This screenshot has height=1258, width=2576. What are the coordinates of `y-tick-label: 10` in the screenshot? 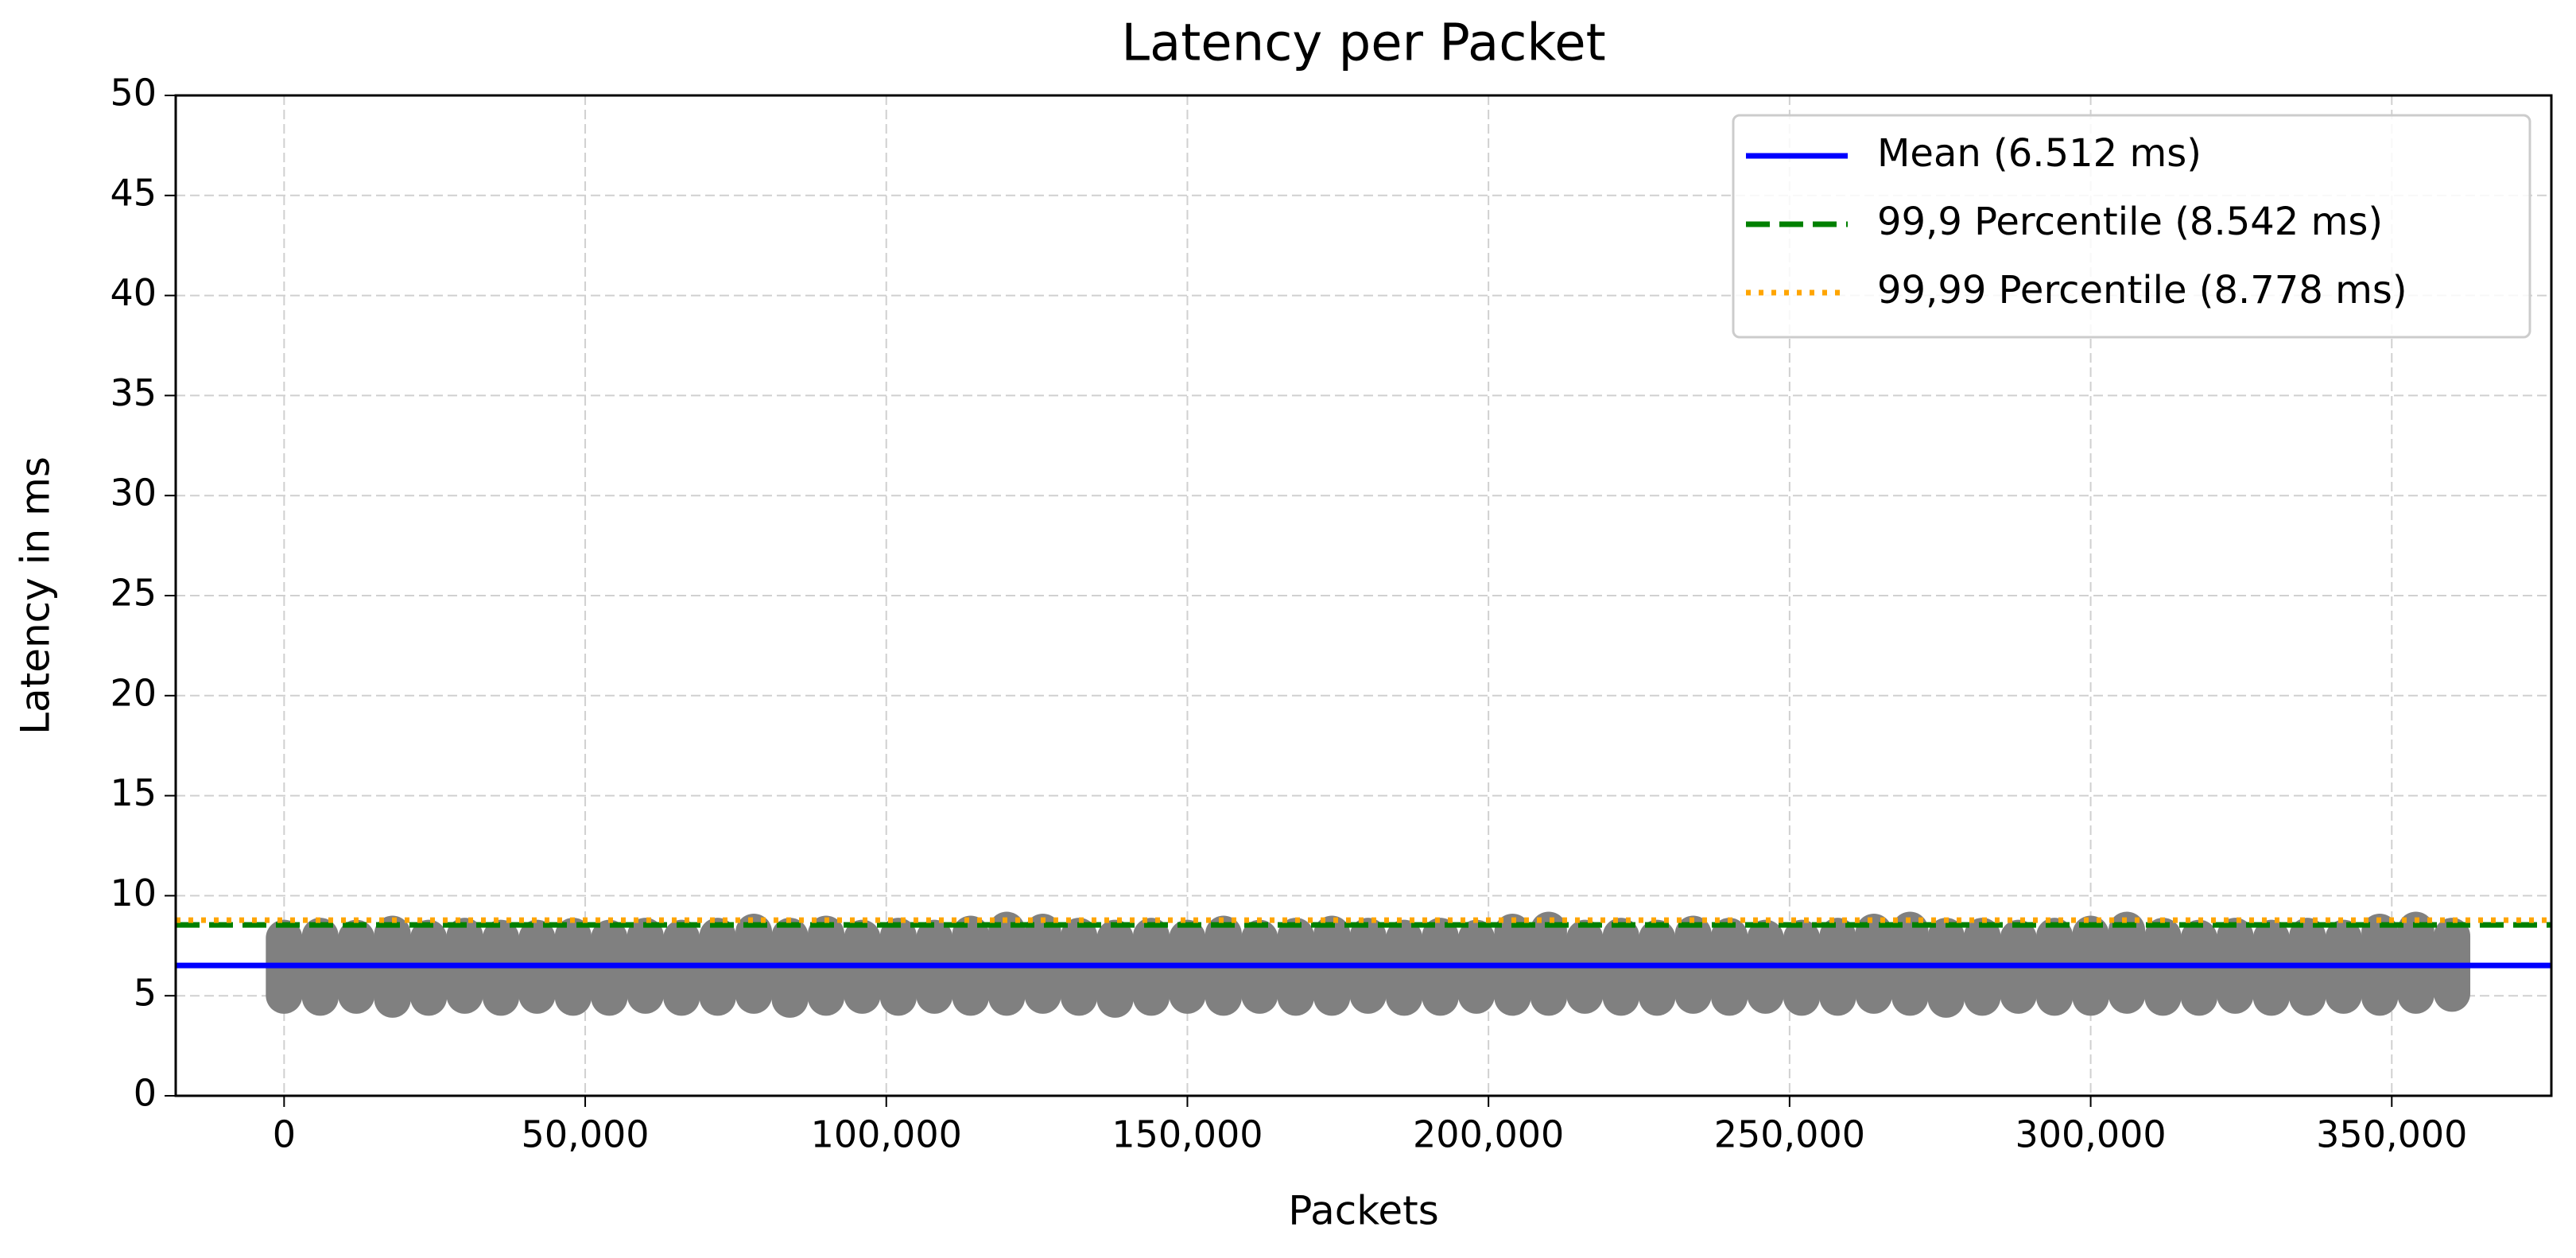 It's located at (133, 893).